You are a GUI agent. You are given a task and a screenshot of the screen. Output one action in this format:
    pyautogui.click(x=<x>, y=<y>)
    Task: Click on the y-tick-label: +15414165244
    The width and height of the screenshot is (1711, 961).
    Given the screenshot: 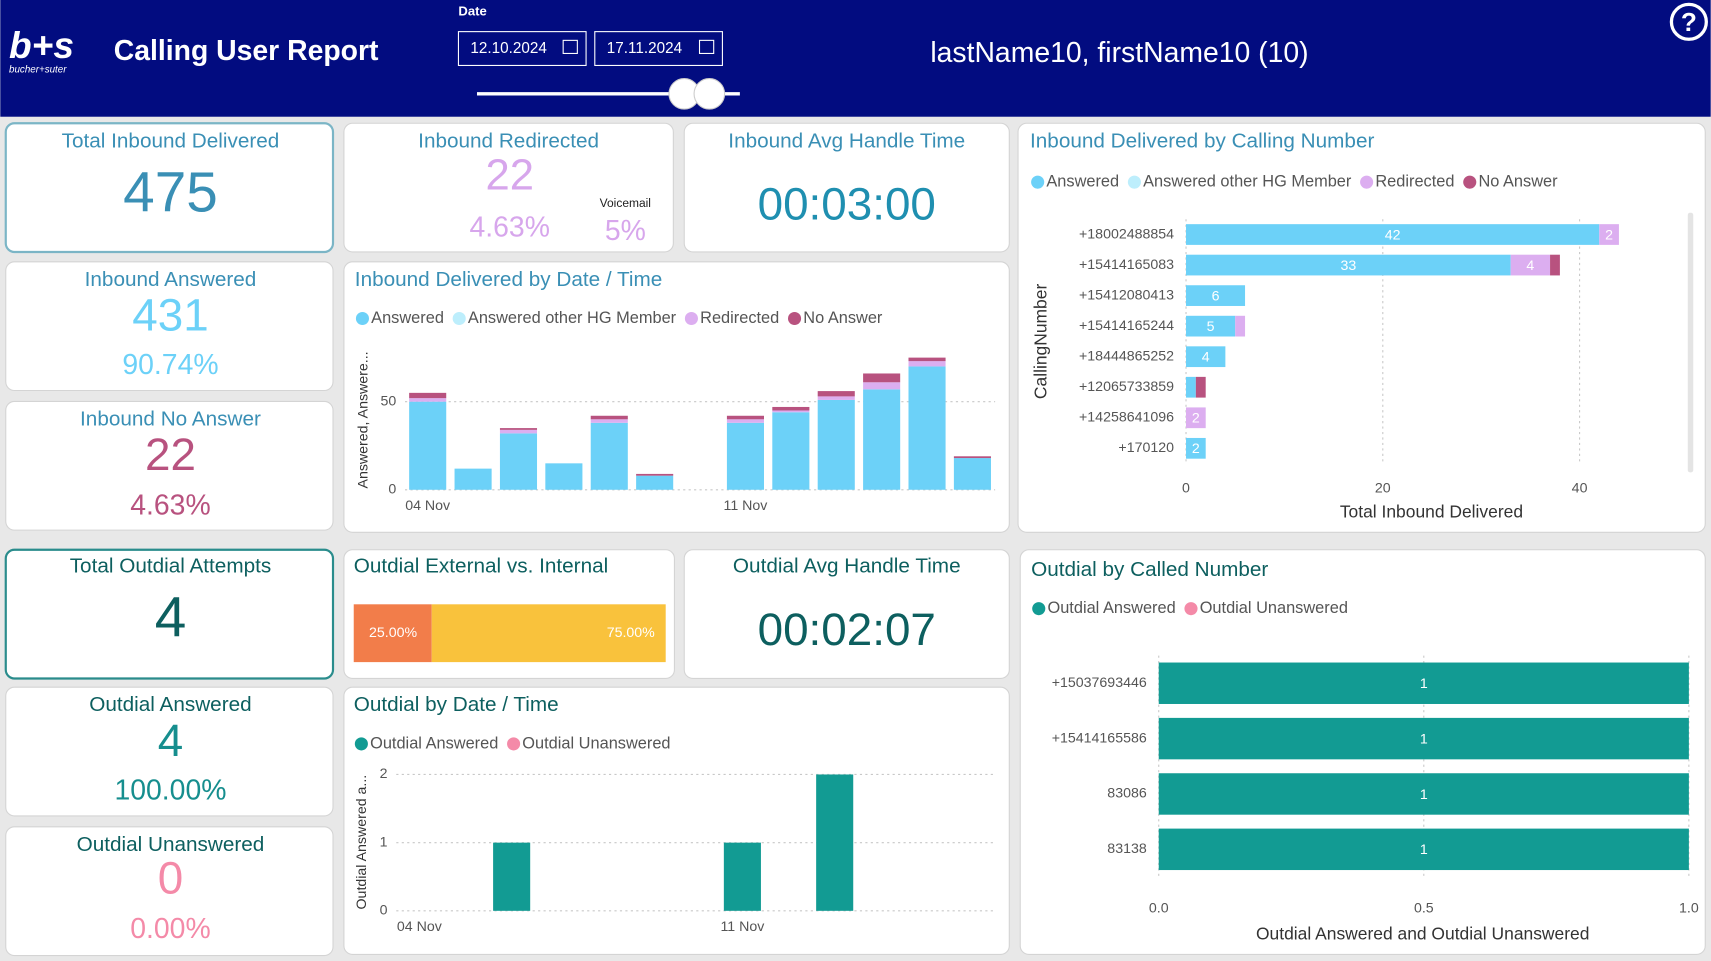 What is the action you would take?
    pyautogui.click(x=1126, y=326)
    